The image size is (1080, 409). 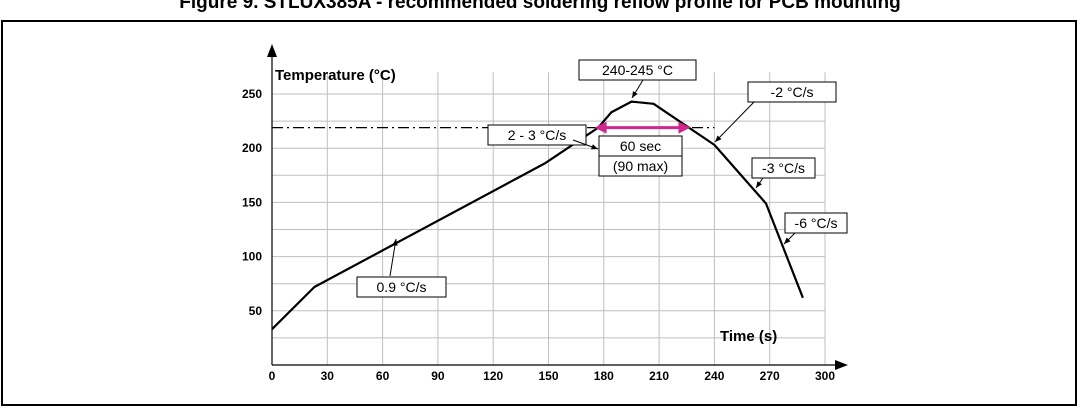 I want to click on annotation-label: -3 °C/s, so click(x=783, y=168).